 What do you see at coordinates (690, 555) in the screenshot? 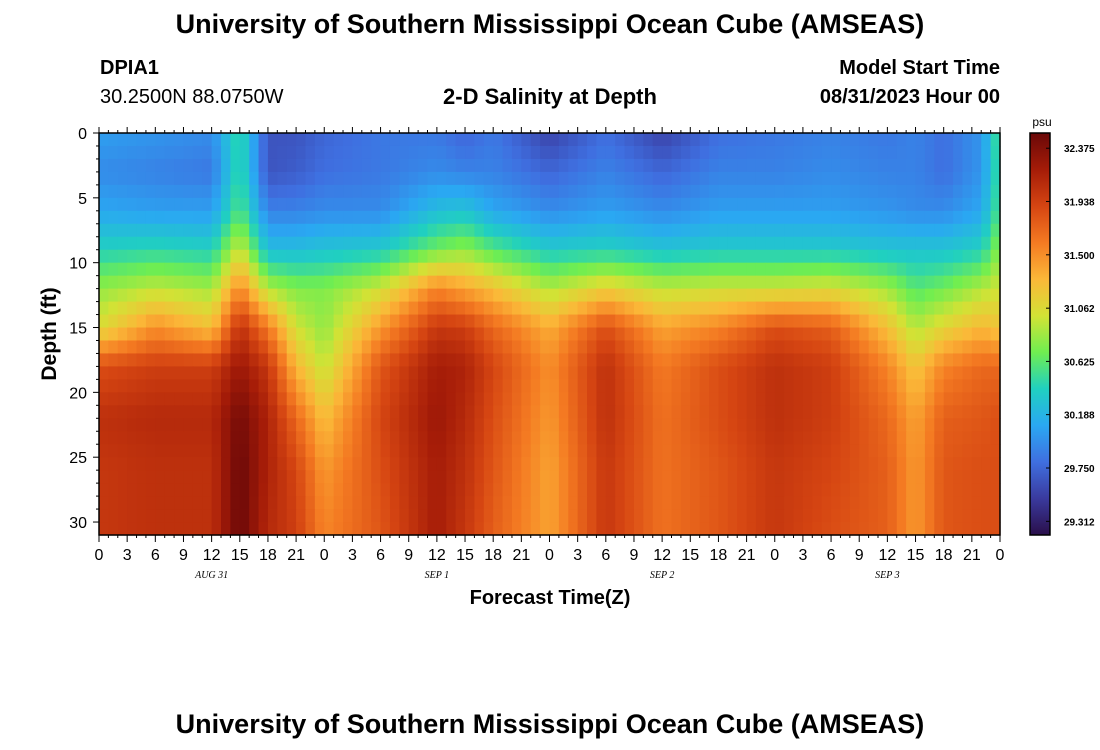
I see `x-tick-label: 15` at bounding box center [690, 555].